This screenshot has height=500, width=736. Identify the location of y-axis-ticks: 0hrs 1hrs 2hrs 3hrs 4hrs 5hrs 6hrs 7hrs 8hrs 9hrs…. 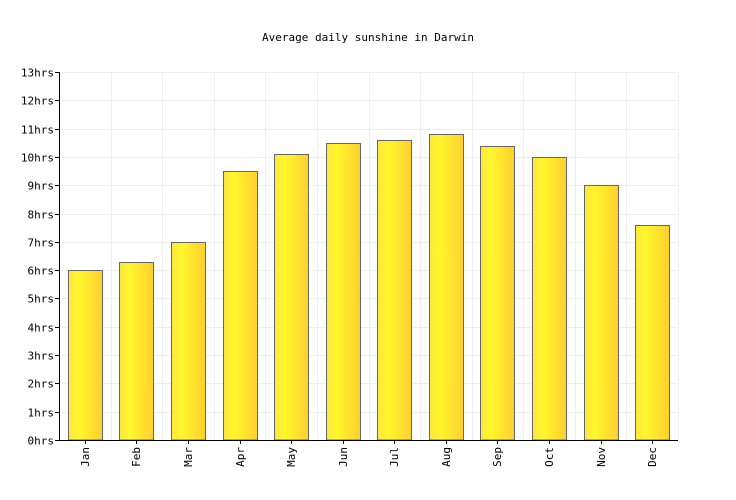
(40, 257).